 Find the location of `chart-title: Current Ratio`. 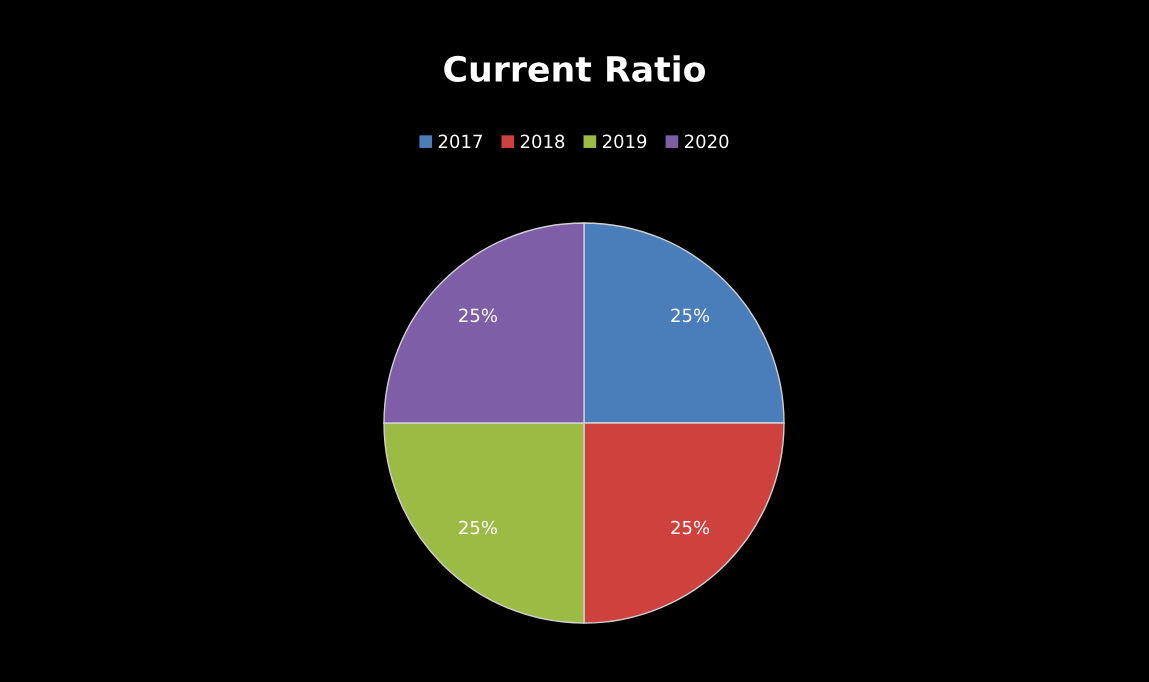

chart-title: Current Ratio is located at coordinates (574, 69).